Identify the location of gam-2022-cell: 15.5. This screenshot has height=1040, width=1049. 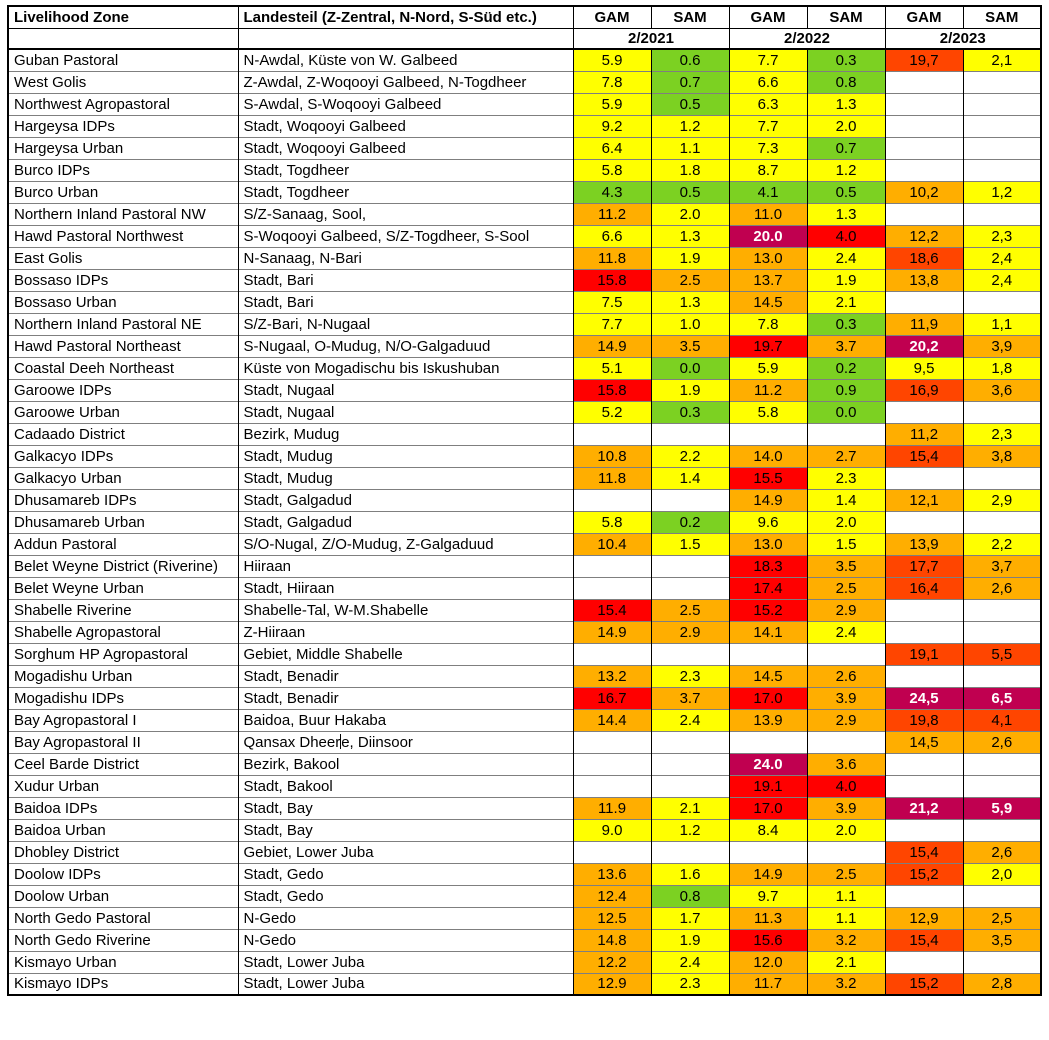
(768, 477).